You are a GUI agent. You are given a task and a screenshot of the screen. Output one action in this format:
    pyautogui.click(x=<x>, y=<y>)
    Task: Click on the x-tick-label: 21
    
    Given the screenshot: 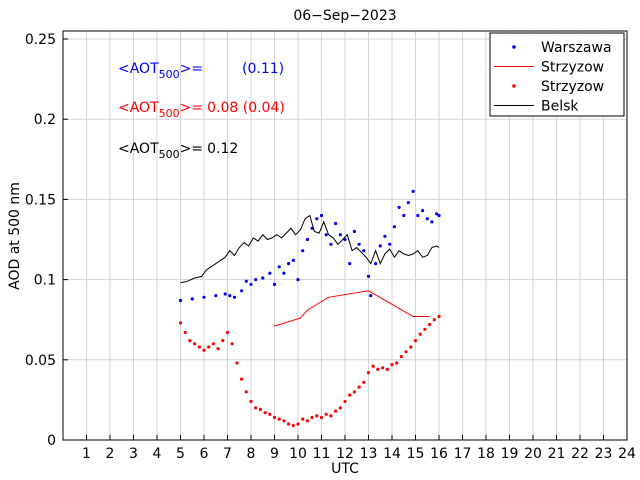 What is the action you would take?
    pyautogui.click(x=557, y=454)
    